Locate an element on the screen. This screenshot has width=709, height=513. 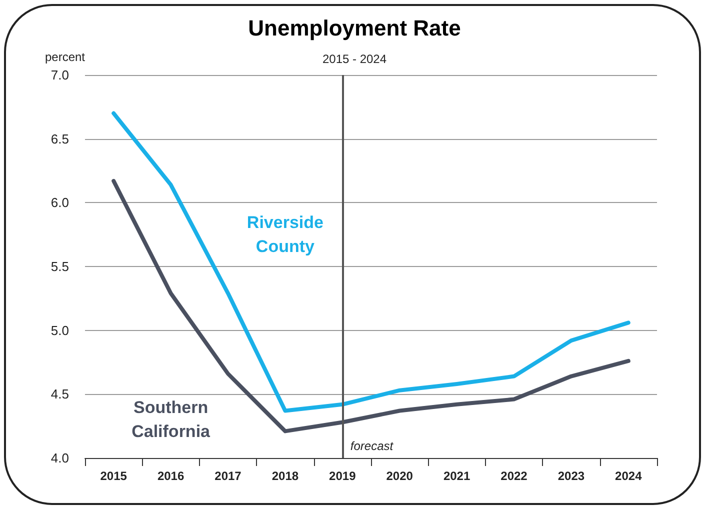
ref-line-label: forecast is located at coordinates (372, 446).